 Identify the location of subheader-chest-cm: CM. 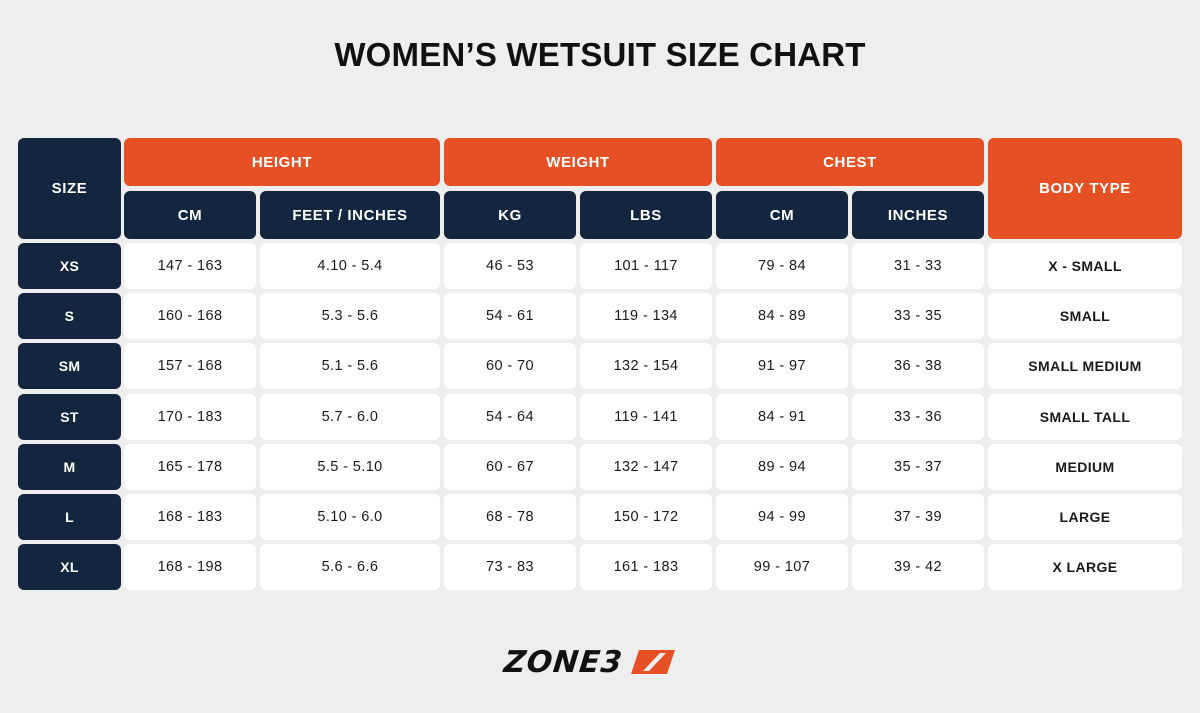
(782, 215).